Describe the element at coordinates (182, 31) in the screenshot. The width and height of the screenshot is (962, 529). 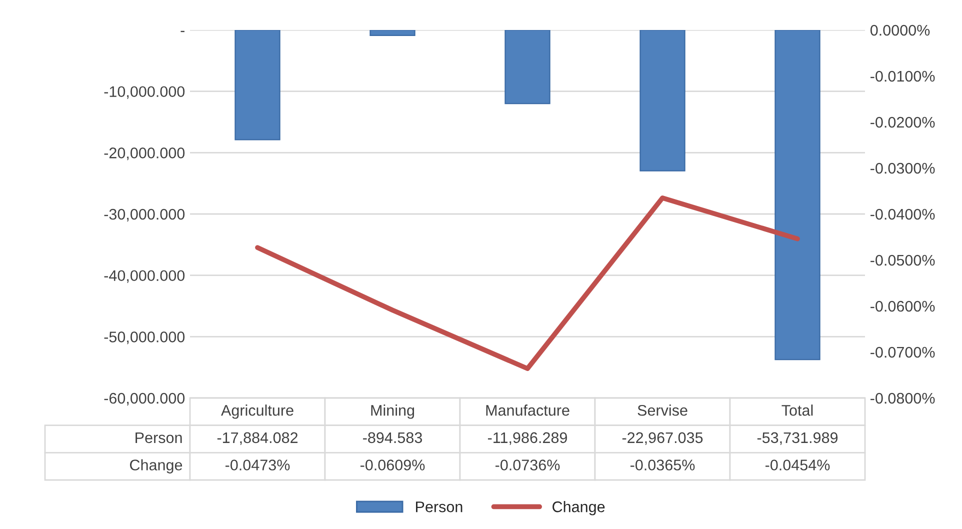
I see `y-tick-label: -` at that location.